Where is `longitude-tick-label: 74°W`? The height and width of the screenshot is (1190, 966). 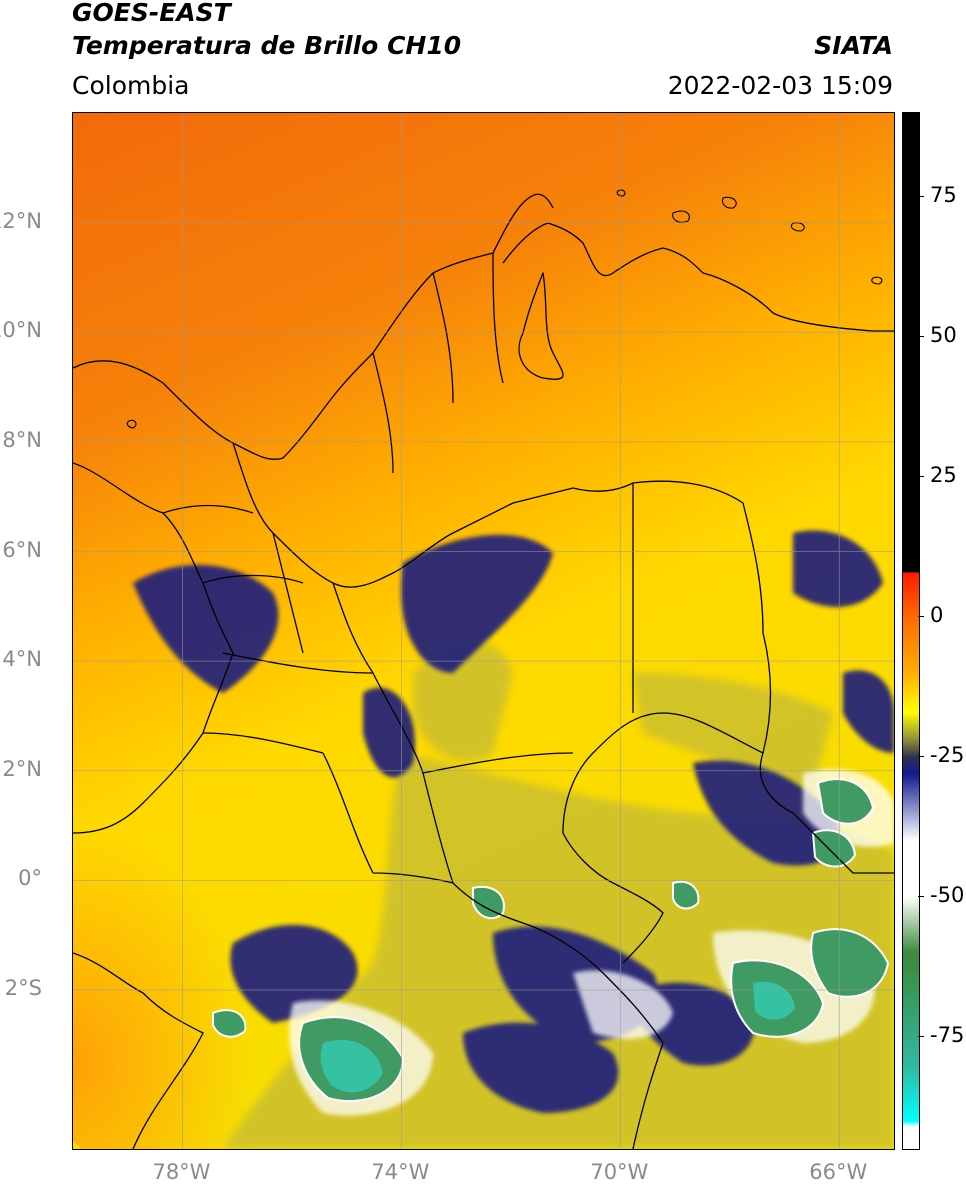 longitude-tick-label: 74°W is located at coordinates (400, 1172).